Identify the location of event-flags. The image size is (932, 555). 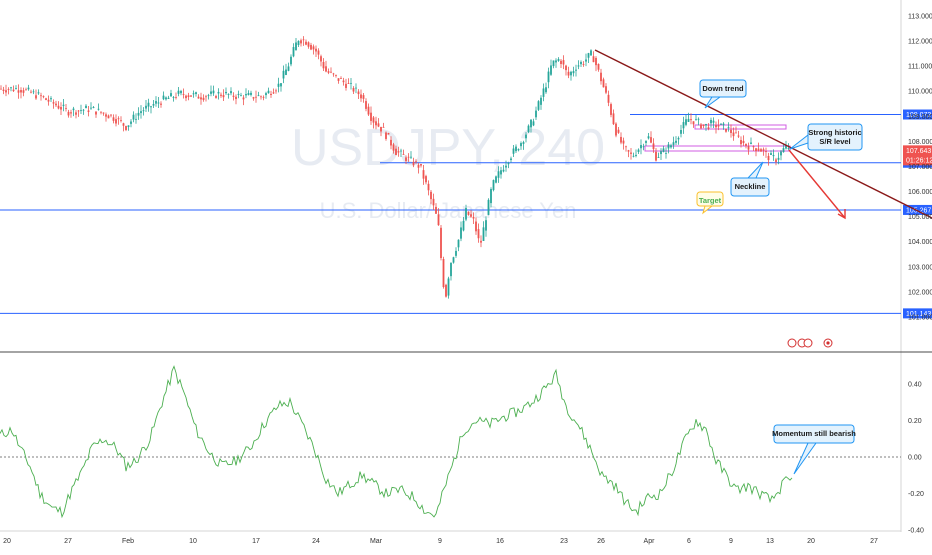
(810, 343).